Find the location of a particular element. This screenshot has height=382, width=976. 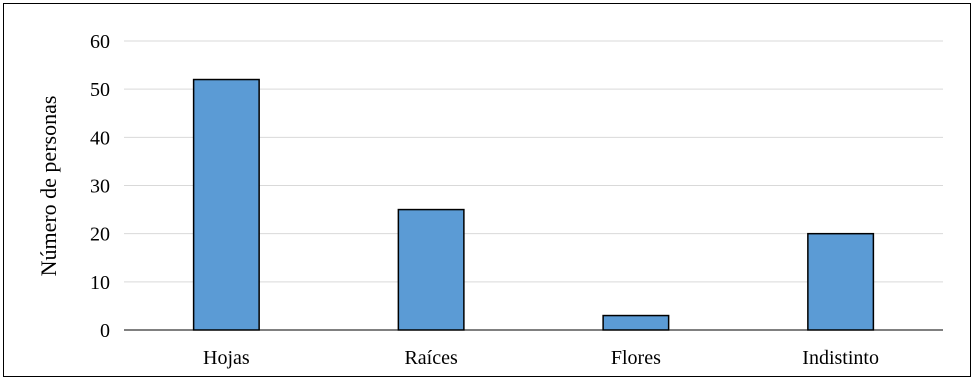

x-tick-label: Flores is located at coordinates (636, 358).